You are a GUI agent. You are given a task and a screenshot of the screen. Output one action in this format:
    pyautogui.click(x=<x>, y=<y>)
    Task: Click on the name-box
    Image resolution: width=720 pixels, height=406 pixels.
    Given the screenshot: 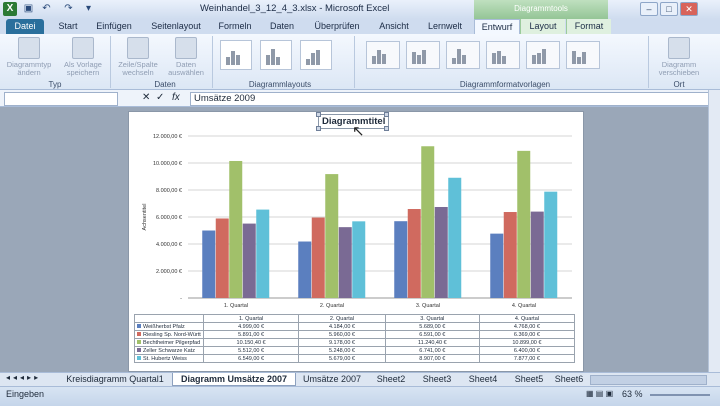 What is the action you would take?
    pyautogui.click(x=61, y=99)
    